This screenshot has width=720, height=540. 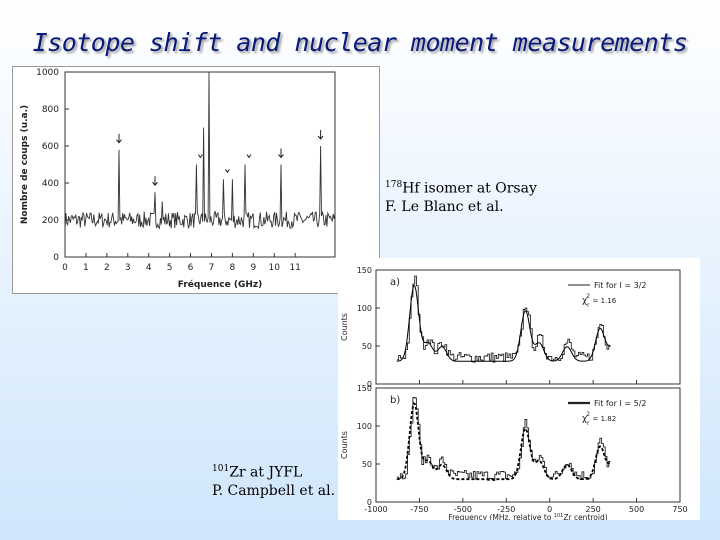 I want to click on hf-caption-line2: F. Le Blanc et al., so click(x=444, y=206).